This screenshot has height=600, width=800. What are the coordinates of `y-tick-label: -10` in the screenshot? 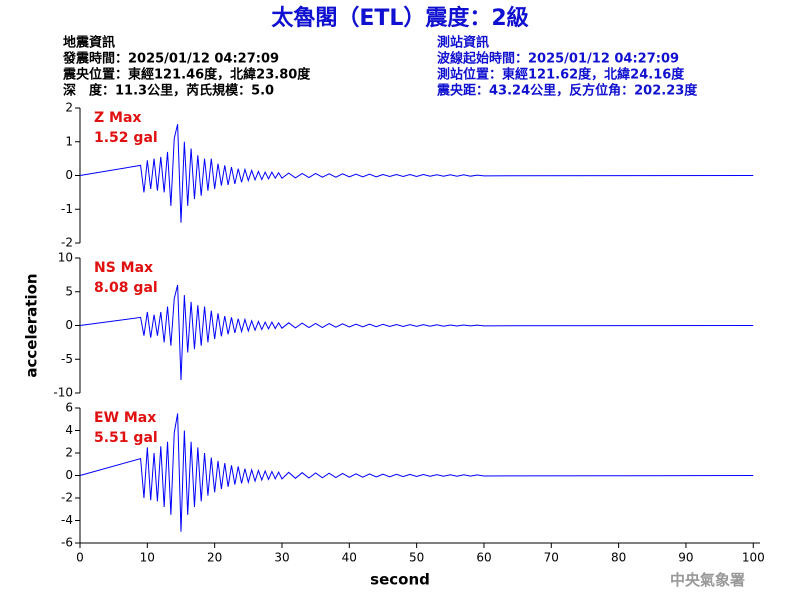 It's located at (63, 393).